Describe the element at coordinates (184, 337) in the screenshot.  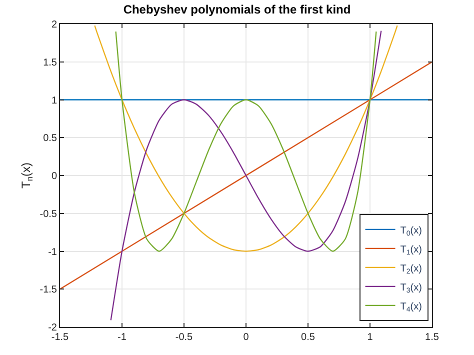
I see `x-tick-label: -0.5` at that location.